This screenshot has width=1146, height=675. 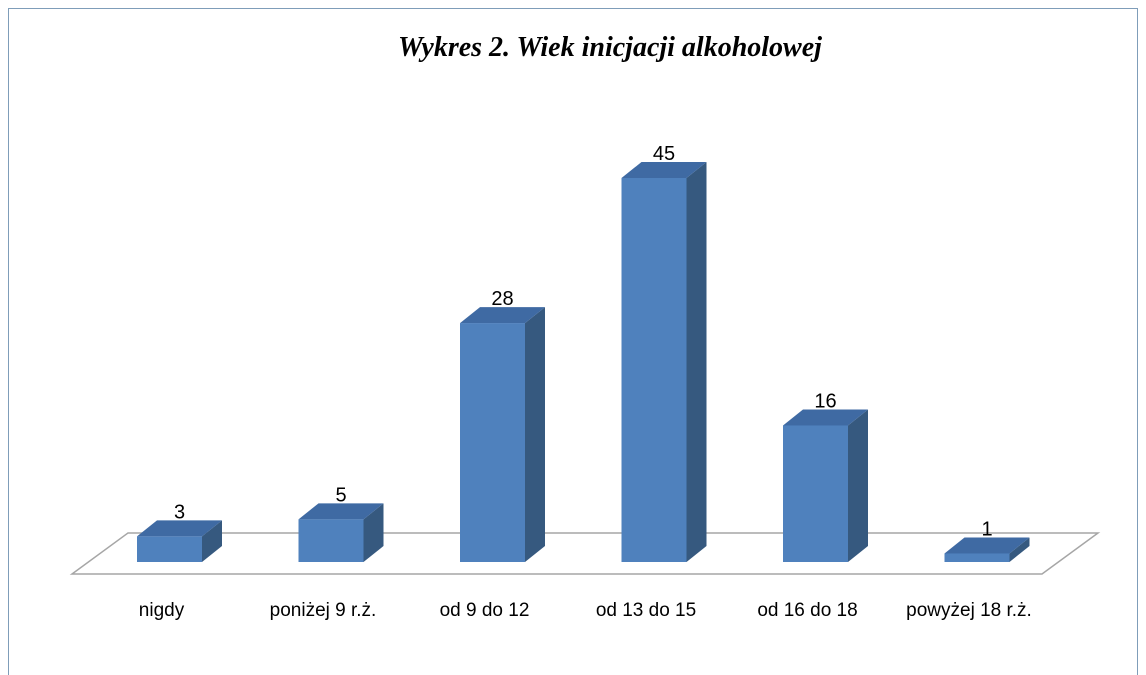 What do you see at coordinates (502, 299) in the screenshot?
I see `value-label: 28` at bounding box center [502, 299].